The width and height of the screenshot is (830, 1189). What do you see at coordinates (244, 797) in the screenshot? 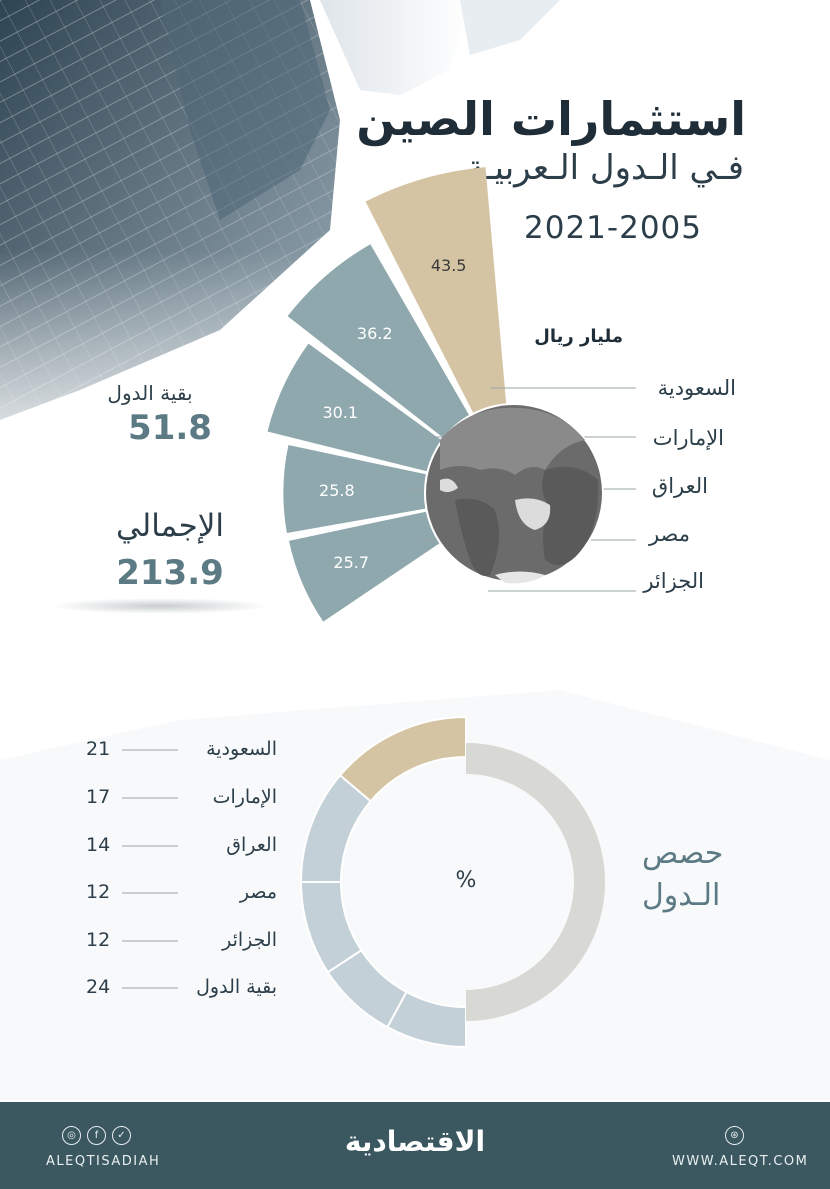
I see `share-country-label: الإمارات` at bounding box center [244, 797].